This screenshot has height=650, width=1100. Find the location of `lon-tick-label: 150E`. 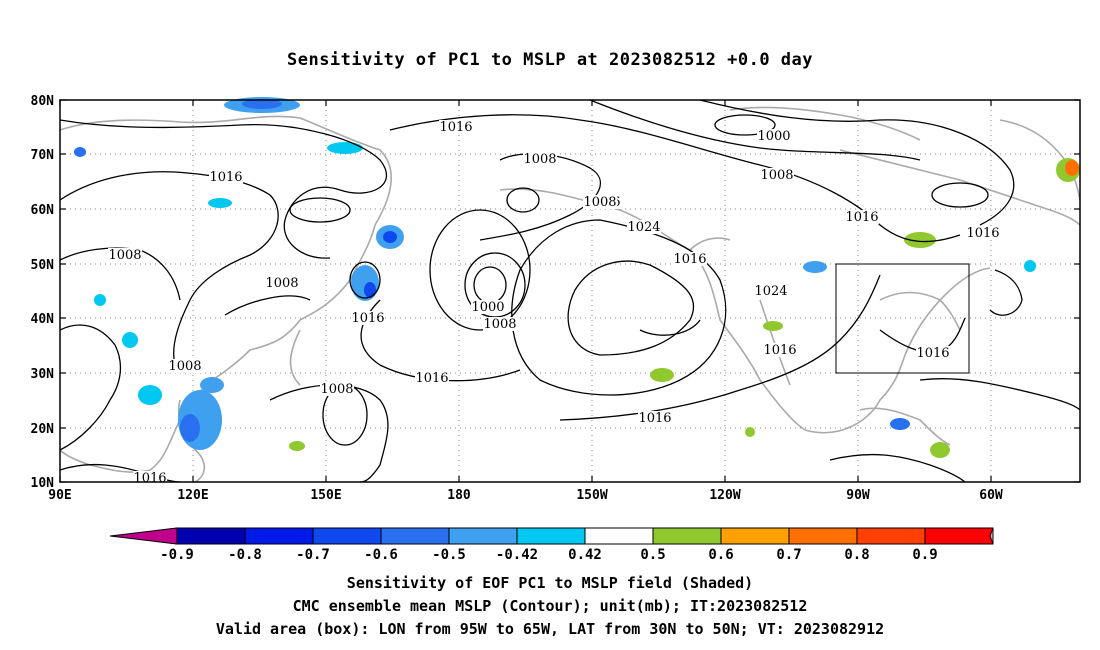

lon-tick-label: 150E is located at coordinates (325, 495).